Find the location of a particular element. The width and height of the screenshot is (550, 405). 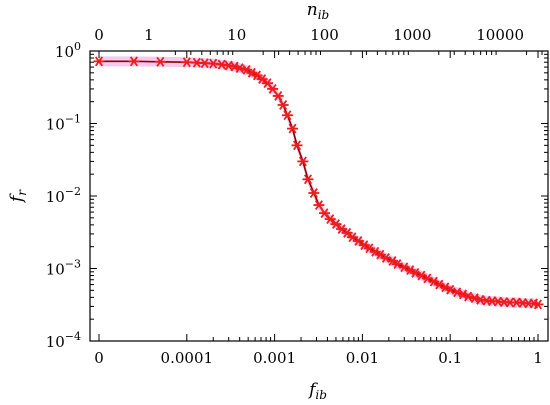

x2-tick-label: 10000 is located at coordinates (500, 35).